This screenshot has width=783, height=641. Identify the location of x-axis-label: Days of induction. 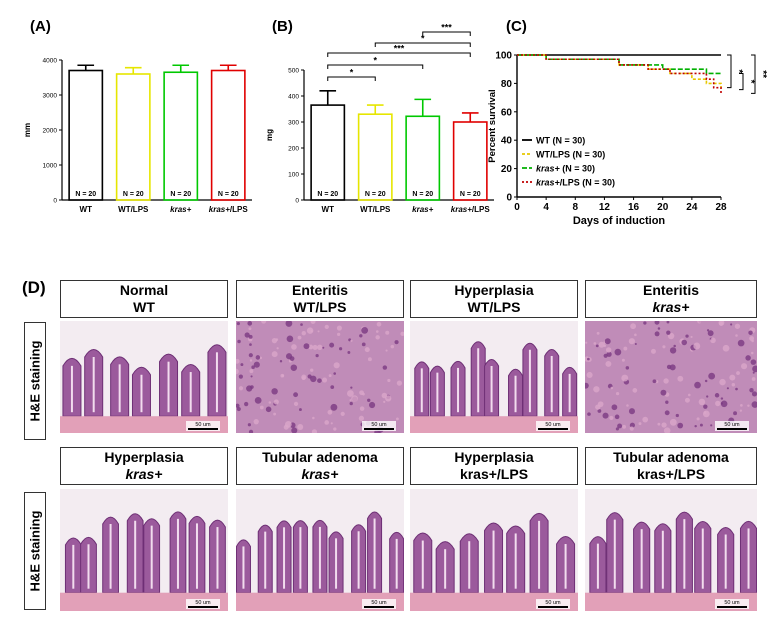
(619, 221).